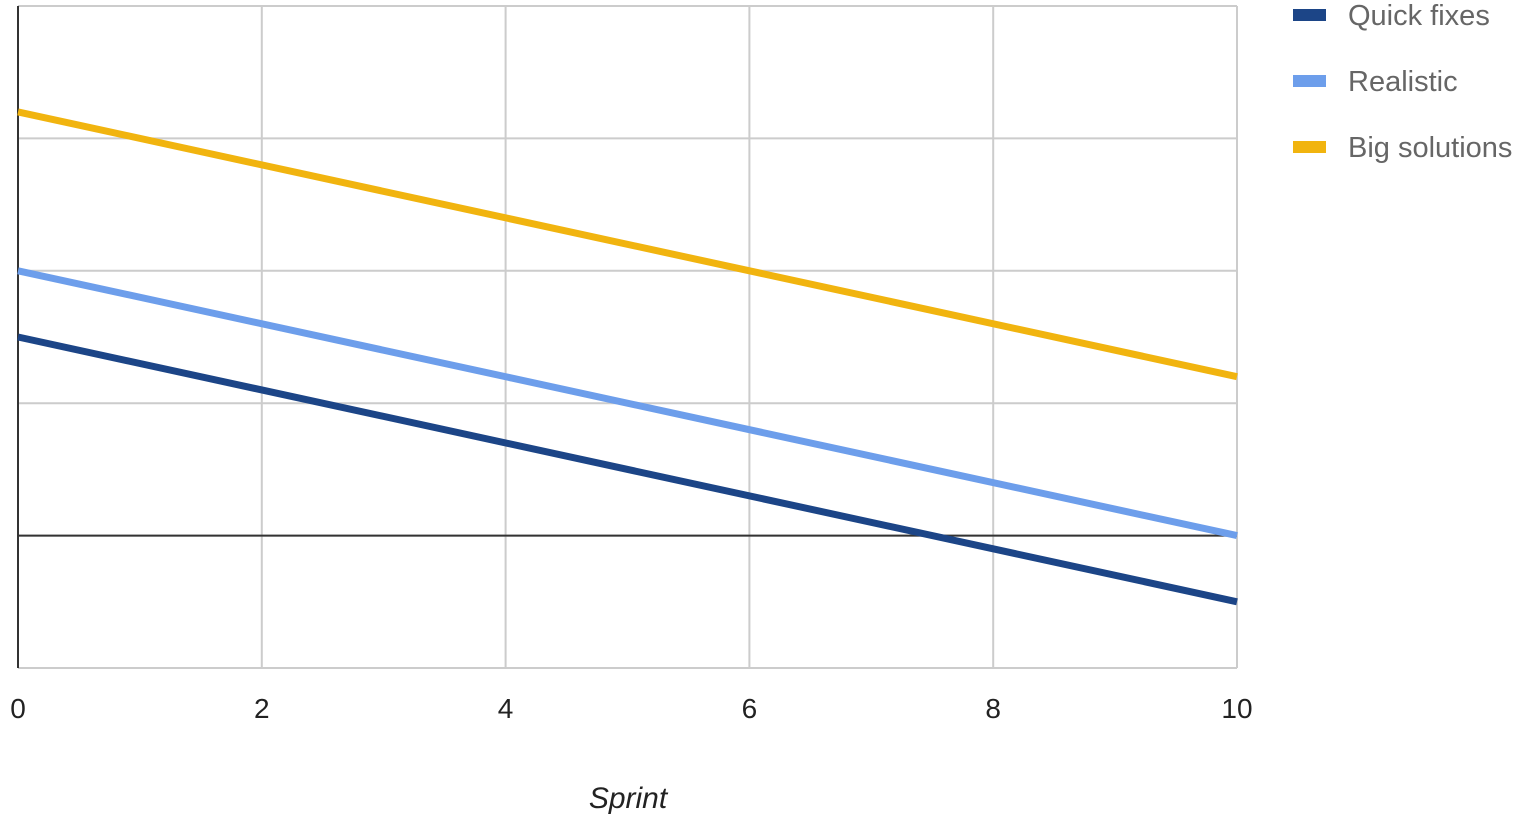 The height and width of the screenshot is (819, 1532). I want to click on x-tick-label: 4, so click(506, 708).